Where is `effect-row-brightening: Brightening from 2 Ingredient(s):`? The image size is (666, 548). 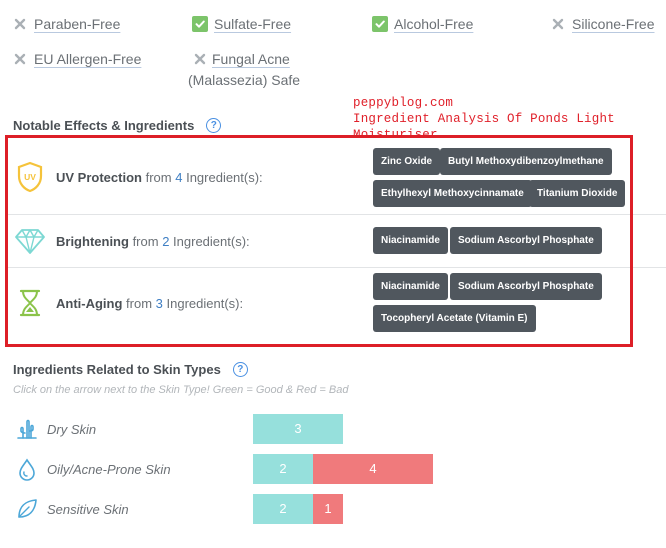 effect-row-brightening: Brightening from 2 Ingredient(s): is located at coordinates (132, 241).